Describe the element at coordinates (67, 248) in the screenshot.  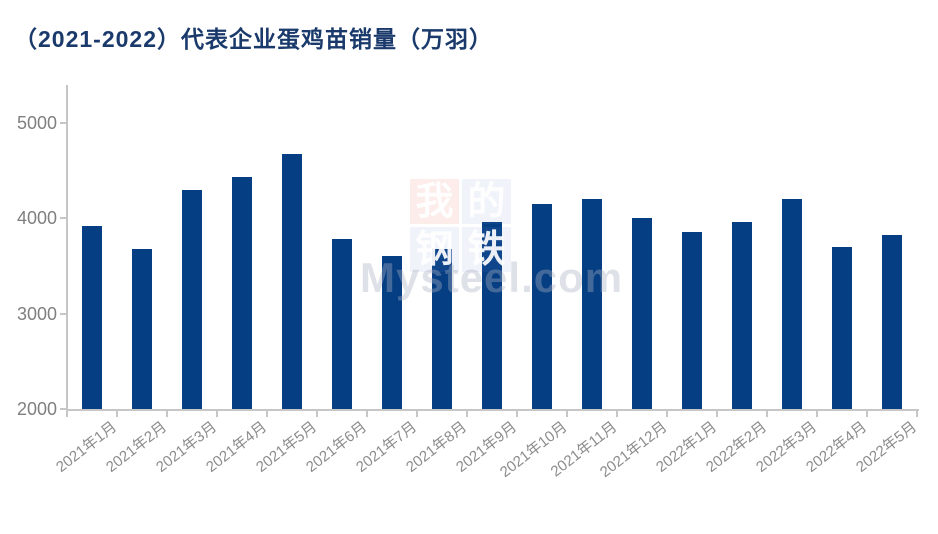
I see `y-axis-line` at that location.